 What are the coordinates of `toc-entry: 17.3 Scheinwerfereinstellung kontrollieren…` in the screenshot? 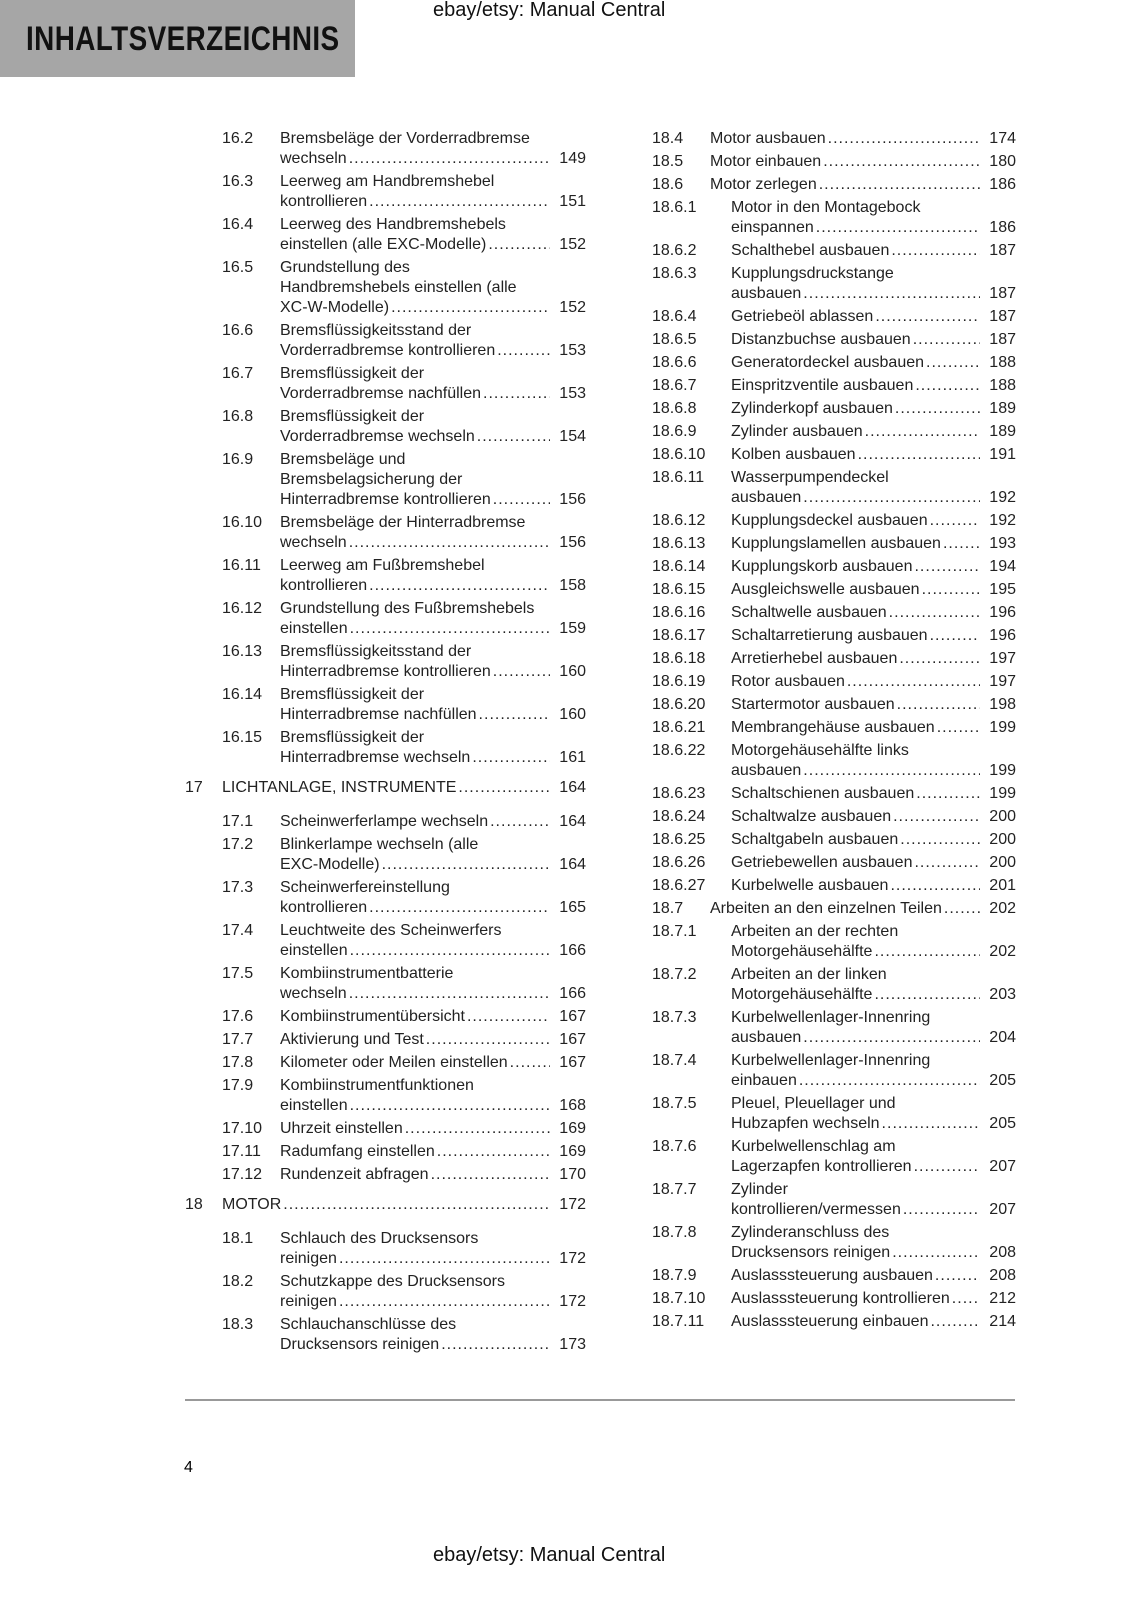 It's located at (385, 898).